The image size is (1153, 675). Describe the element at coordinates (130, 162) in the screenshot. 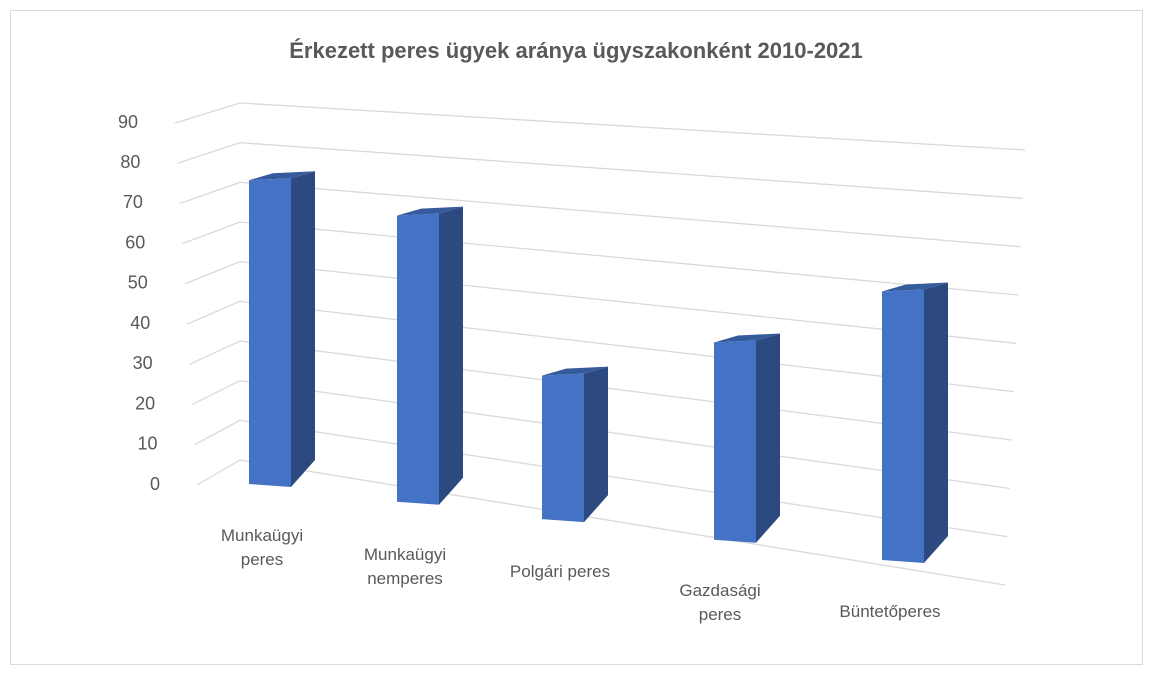

I see `y-tick-label: 80` at that location.